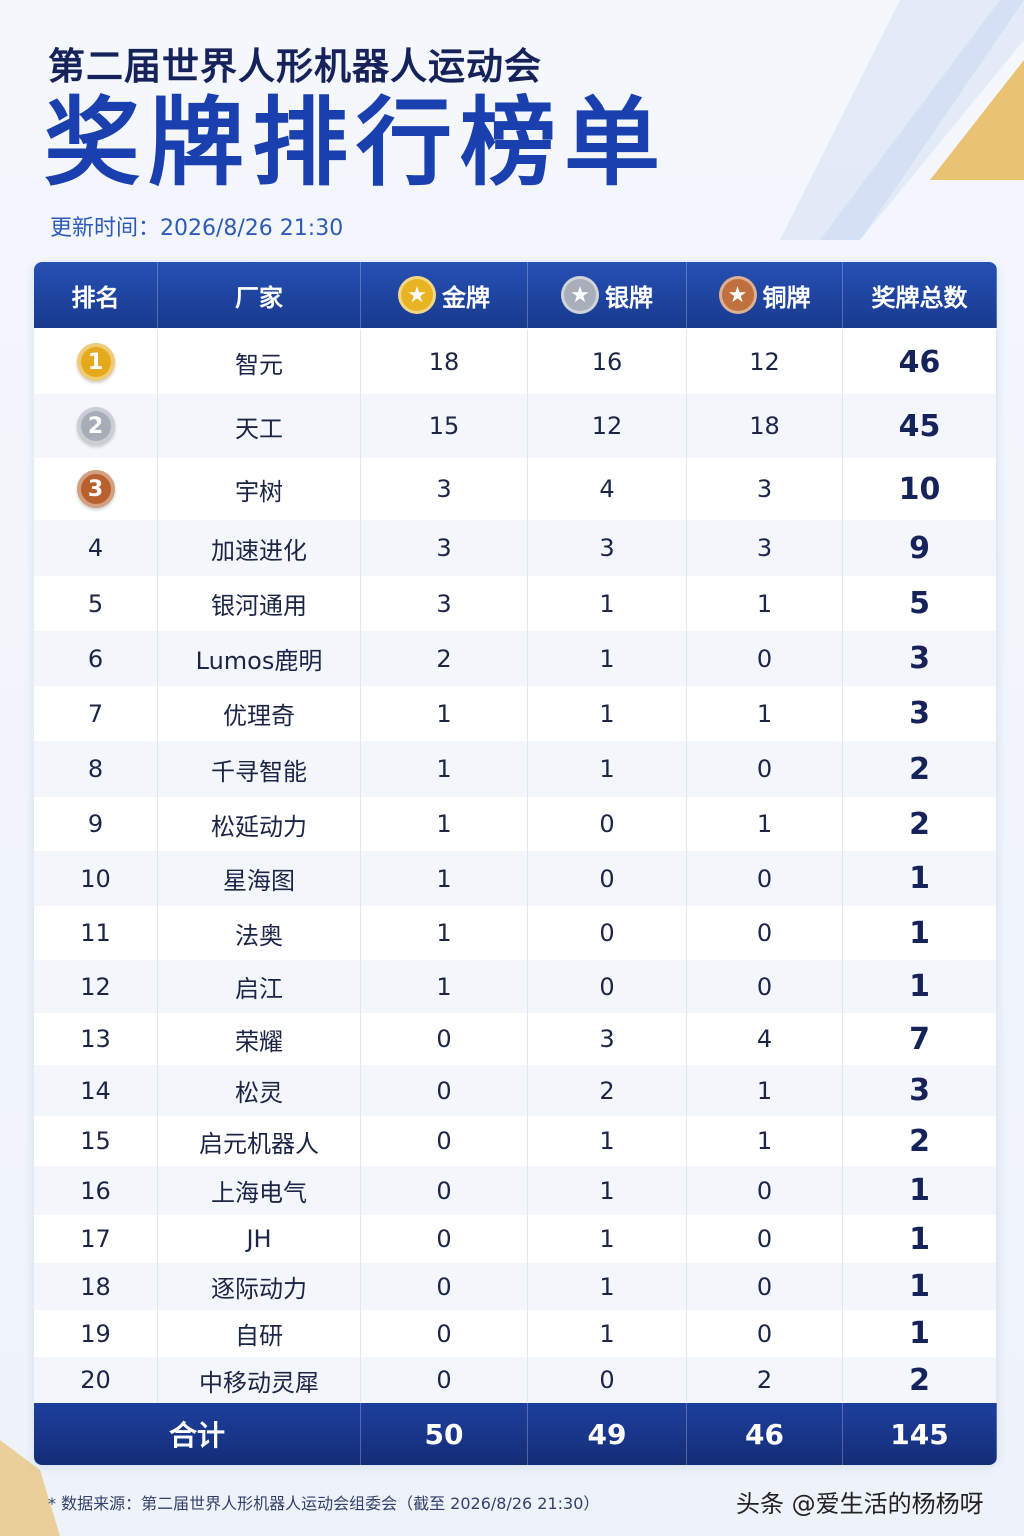 This screenshot has height=1536, width=1024. What do you see at coordinates (259, 935) in the screenshot?
I see `cell-text: 法奥` at bounding box center [259, 935].